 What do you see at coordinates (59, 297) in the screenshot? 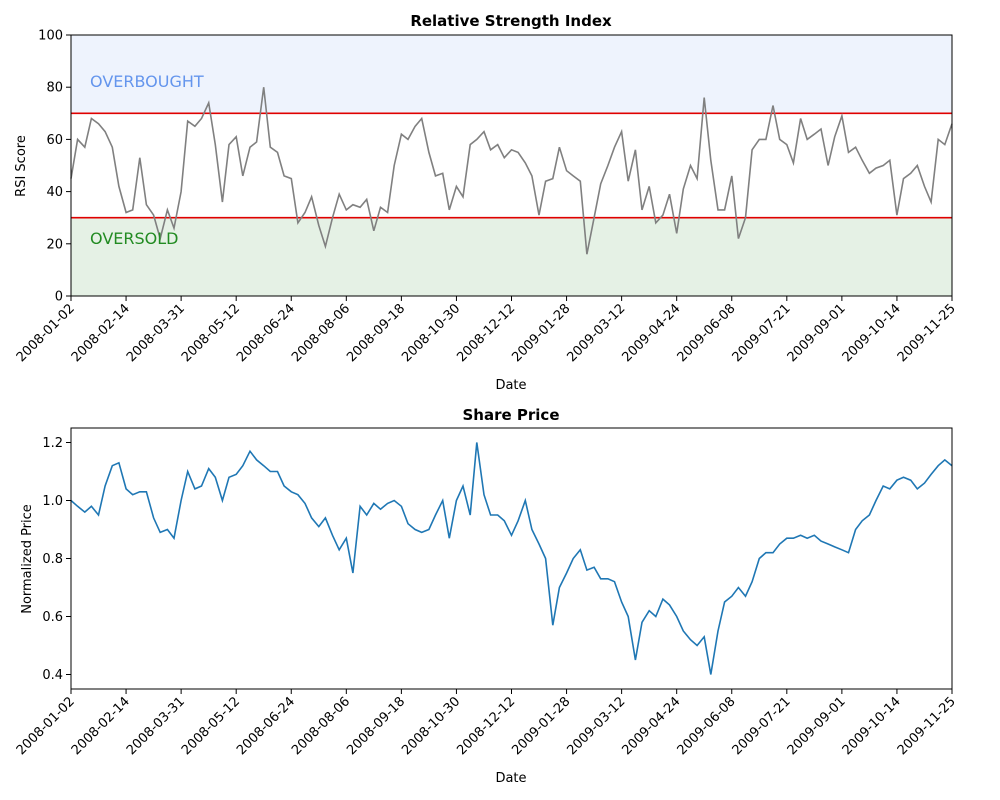
I see `rsi-y-tick-label: 0` at bounding box center [59, 297].